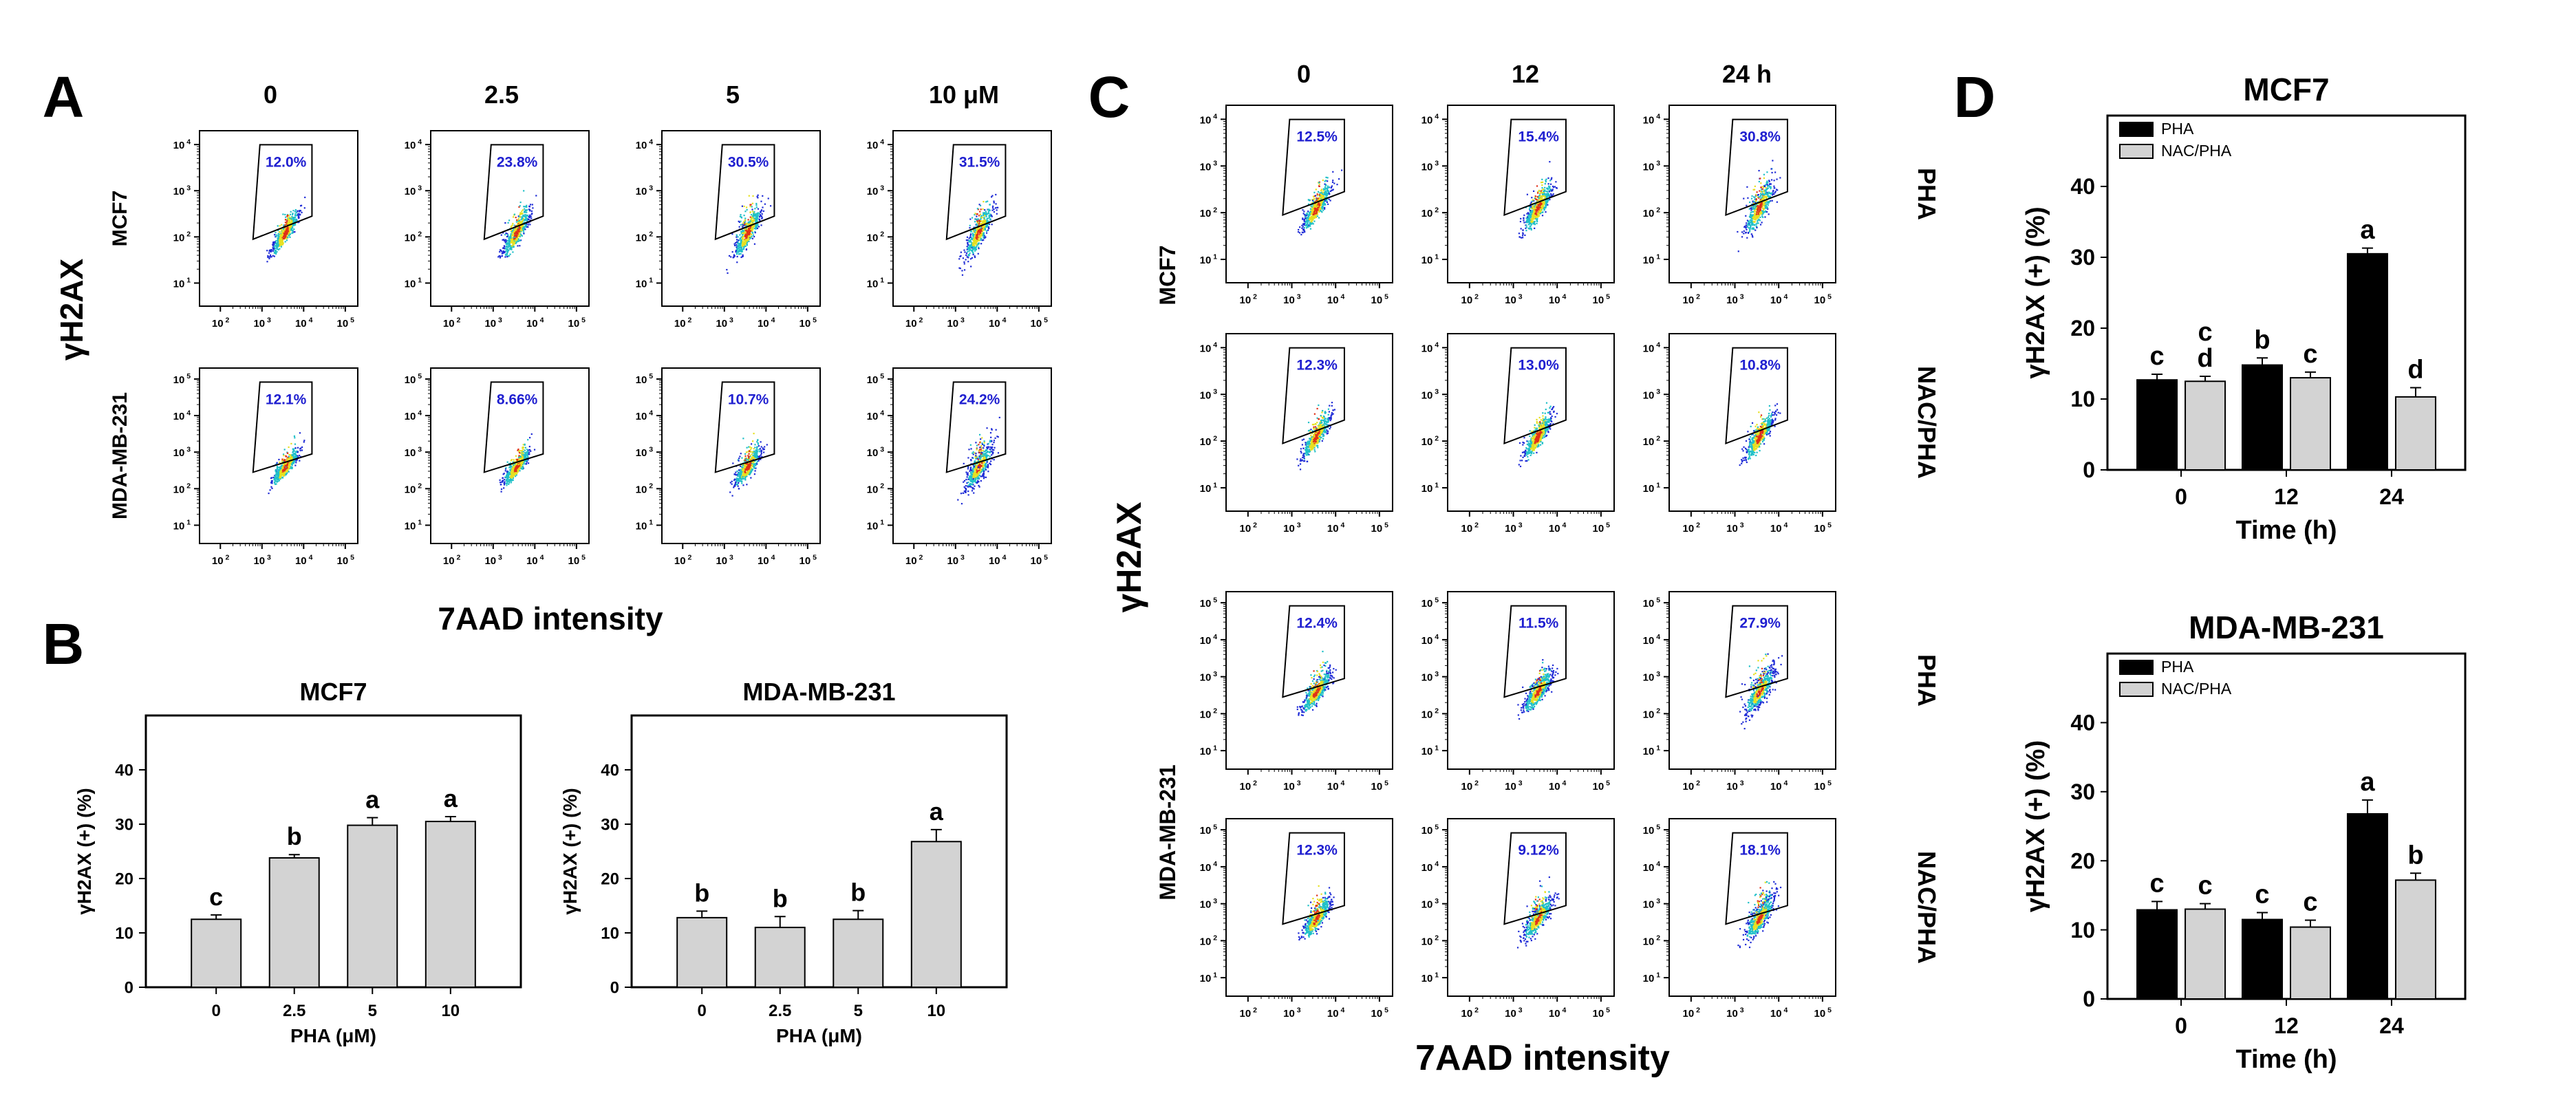 This screenshot has width=2576, height=1109. What do you see at coordinates (182, 379) in the screenshot?
I see `tick-label: 10 5` at bounding box center [182, 379].